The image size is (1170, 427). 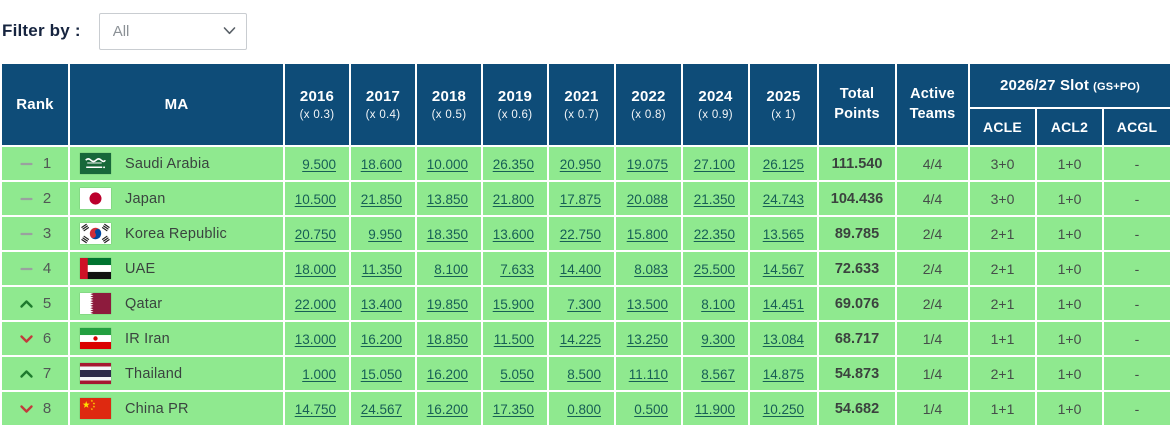 What do you see at coordinates (315, 409) in the screenshot?
I see `points-link: 14.750` at bounding box center [315, 409].